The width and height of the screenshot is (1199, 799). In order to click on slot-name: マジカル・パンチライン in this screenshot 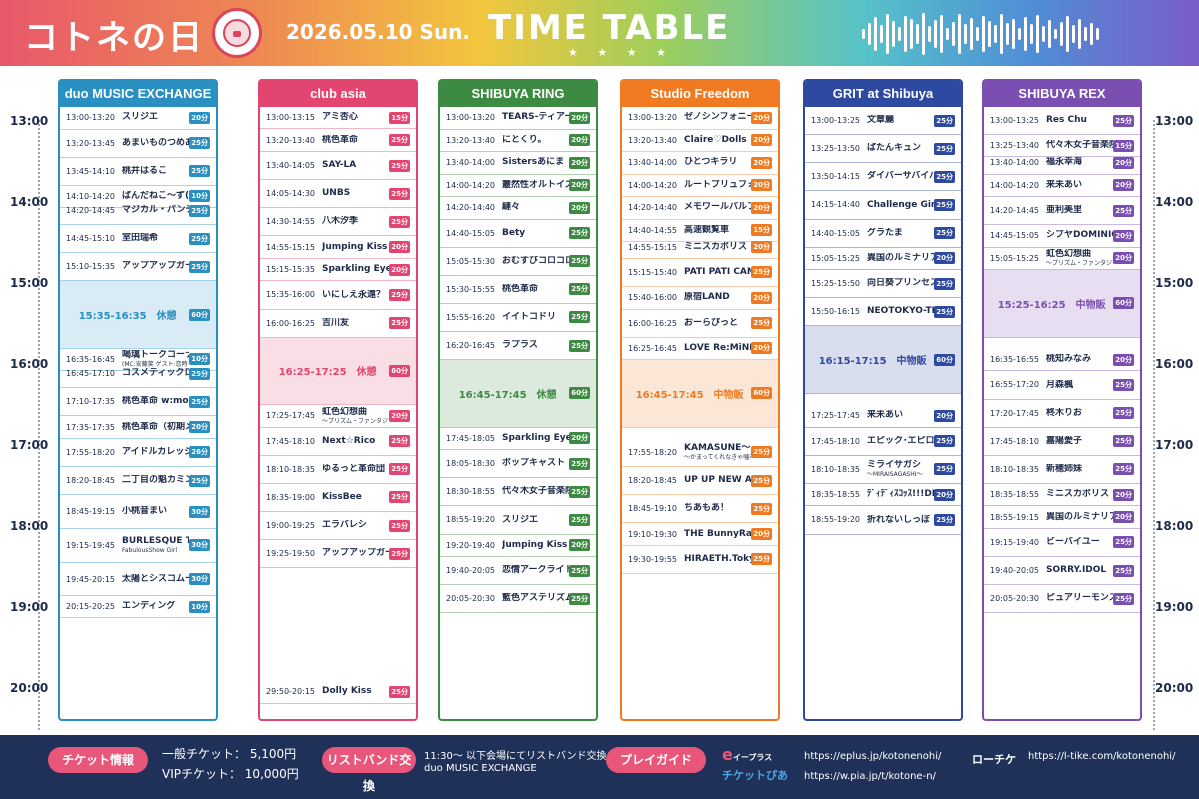, I will do `click(155, 210)`.